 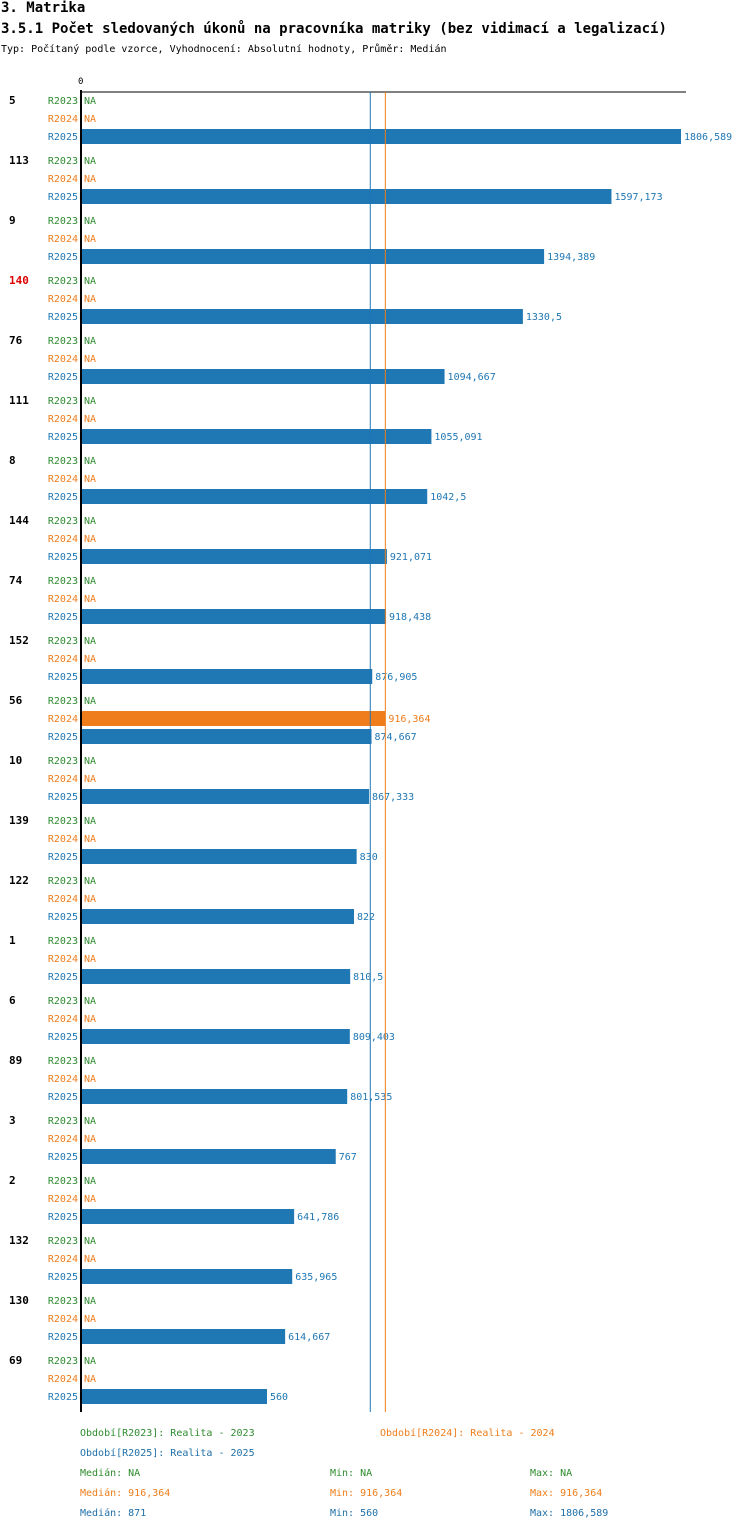 What do you see at coordinates (571, 257) in the screenshot?
I see `value-label-r2025: 1394,389` at bounding box center [571, 257].